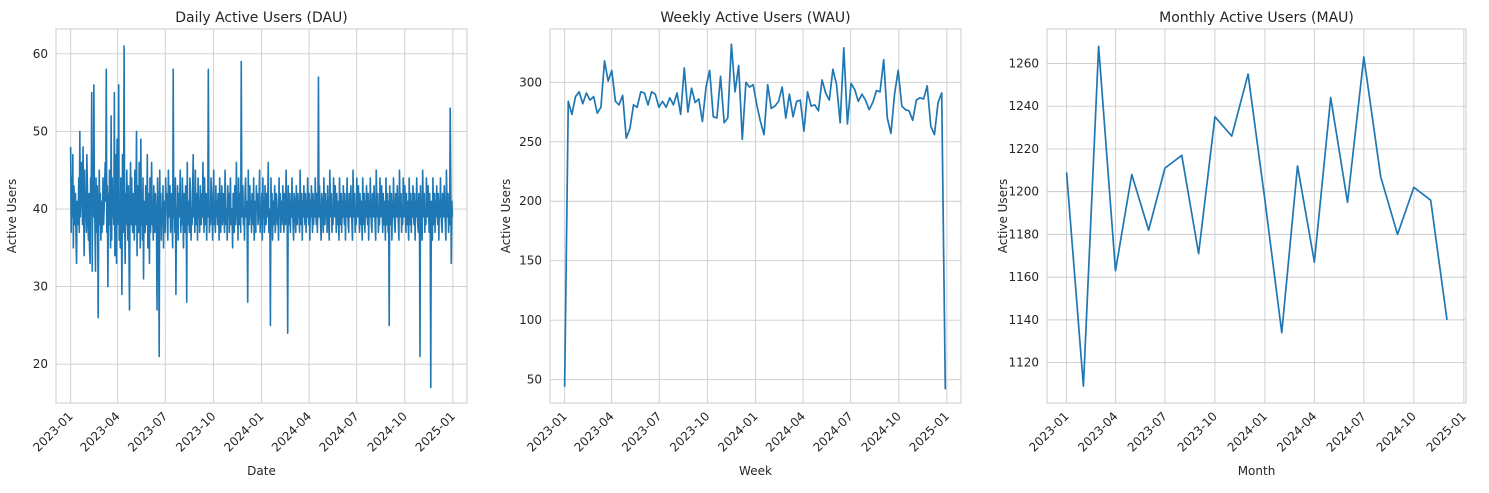 The width and height of the screenshot is (1489, 493). Describe the element at coordinates (1023, 149) in the screenshot. I see `y-tick-label: 1220` at that location.